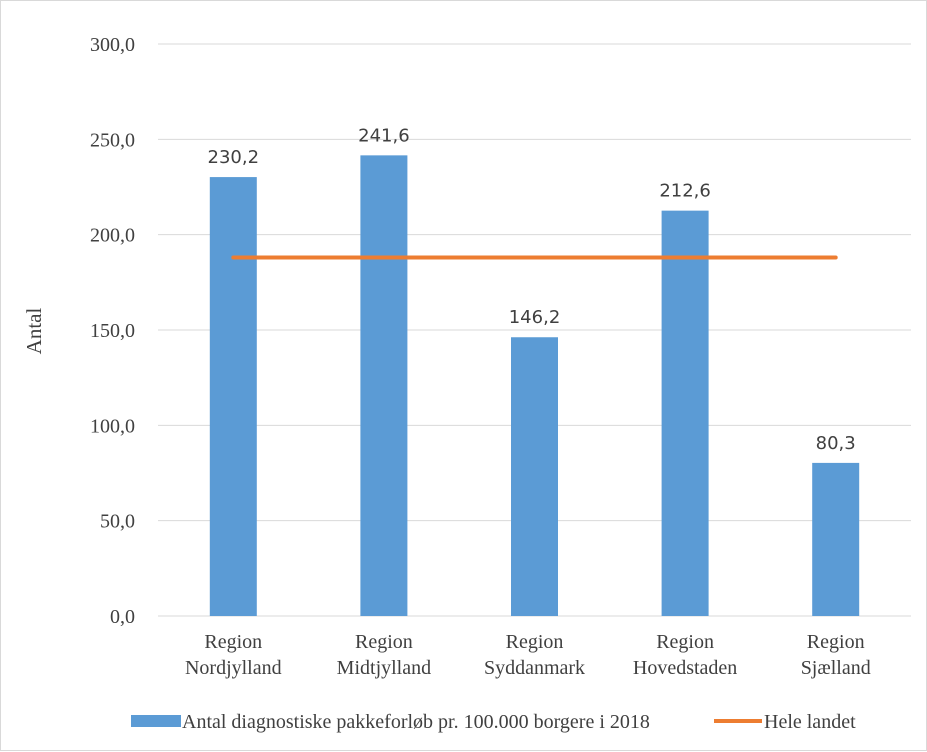 The image size is (927, 752). Describe the element at coordinates (836, 668) in the screenshot. I see `x-category-label: Sjælland` at that location.